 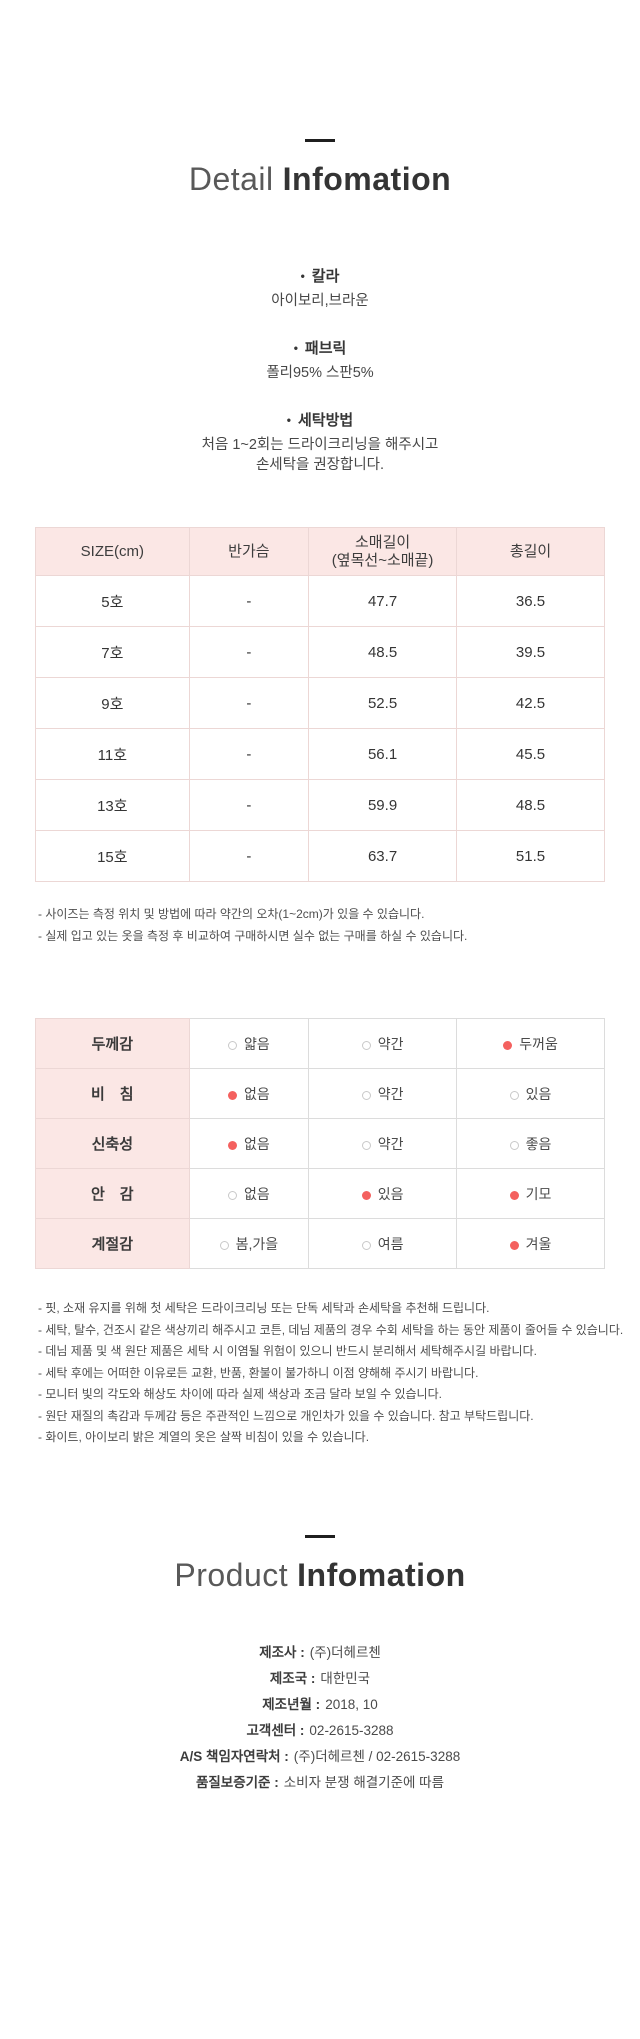 I want to click on size-cell: 48.5, so click(x=530, y=805).